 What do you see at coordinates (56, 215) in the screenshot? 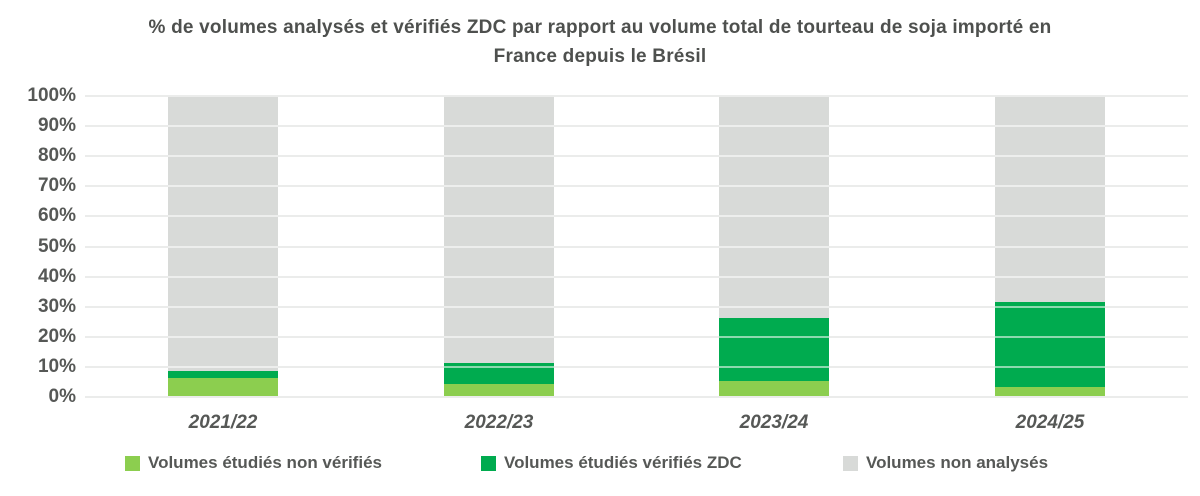
I see `y-axis-tick-label: 60%` at bounding box center [56, 215].